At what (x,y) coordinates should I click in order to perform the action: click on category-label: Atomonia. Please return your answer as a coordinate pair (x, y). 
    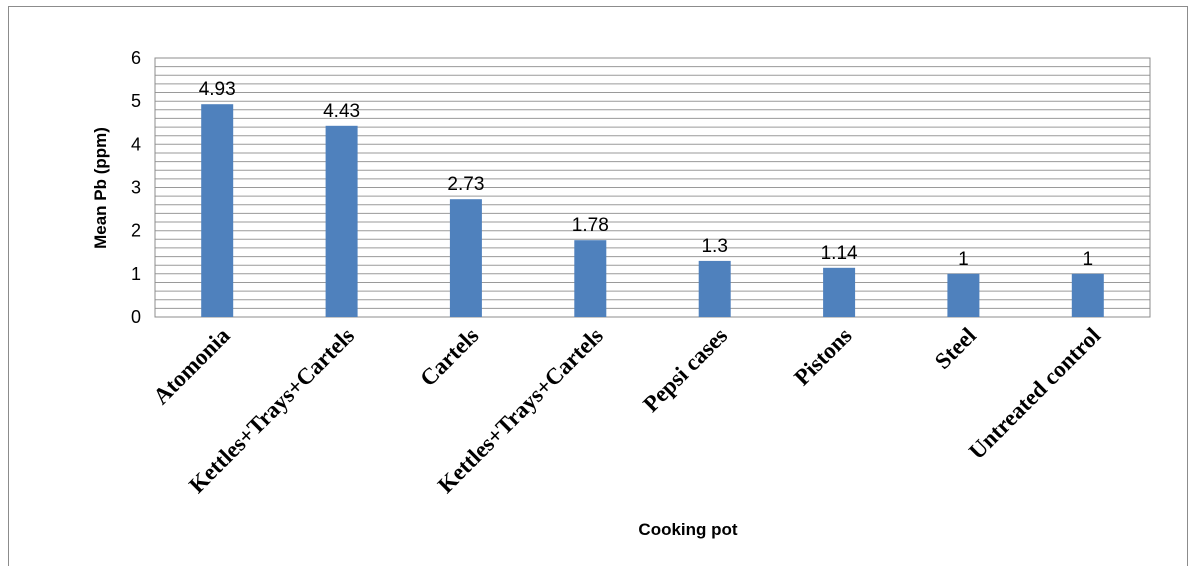
    Looking at the image, I should click on (191, 366).